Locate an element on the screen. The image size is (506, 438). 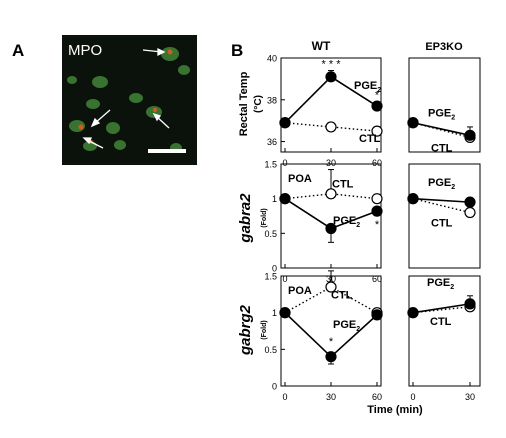
chart-panel-5: 0 30 CTL PGE2 is located at coordinates (444, 338).